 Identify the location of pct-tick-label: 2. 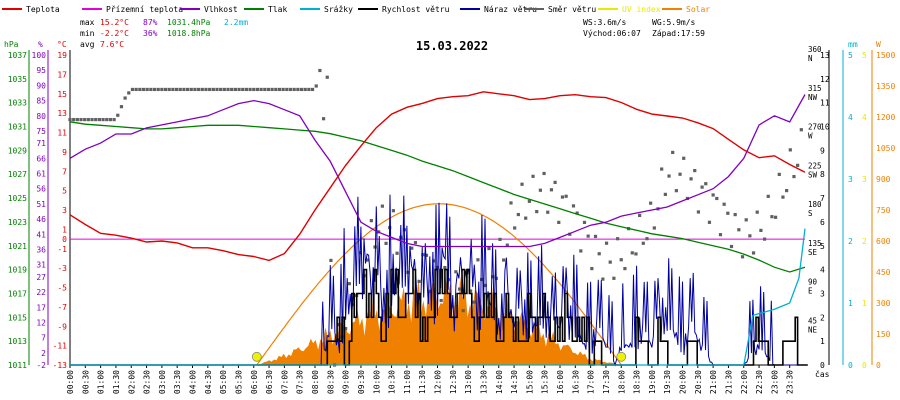
(43, 353).